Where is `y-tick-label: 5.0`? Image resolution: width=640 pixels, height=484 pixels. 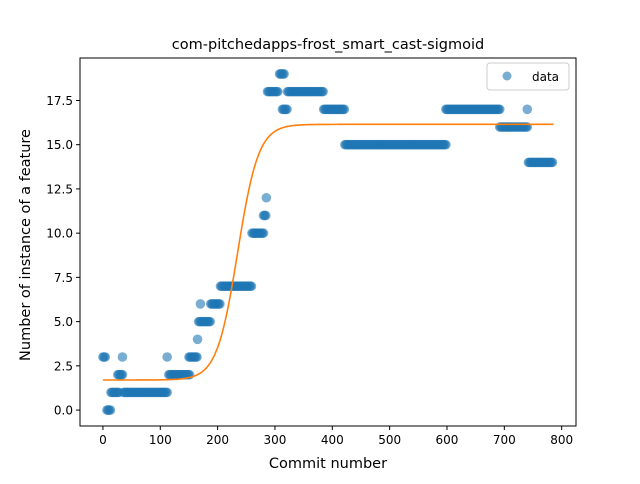 y-tick-label: 5.0 is located at coordinates (63, 322).